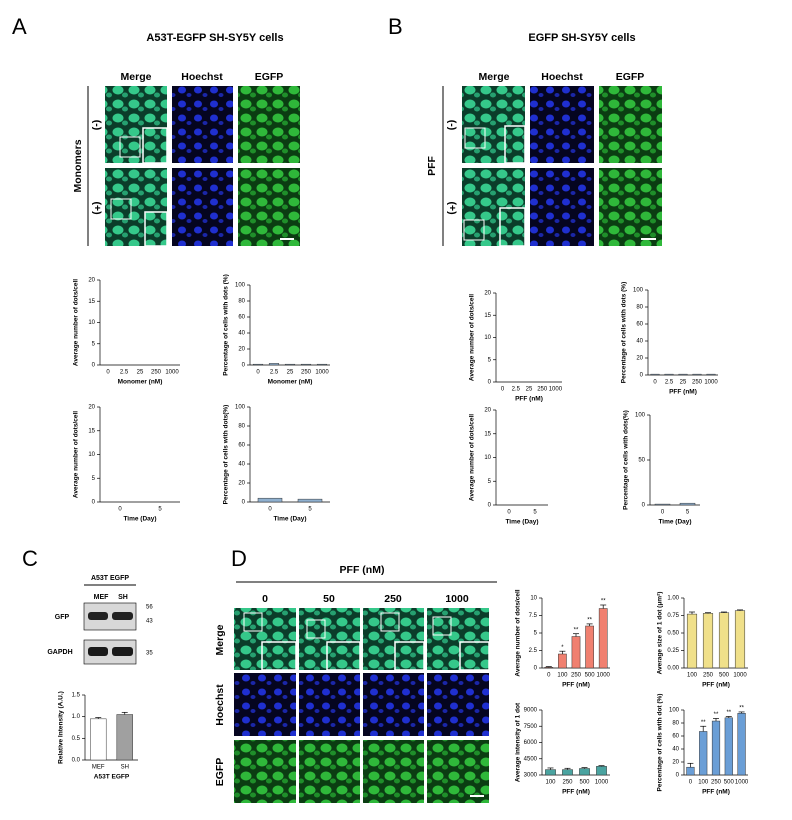 Image resolution: width=792 pixels, height=820 pixels. Describe the element at coordinates (457, 599) in the screenshot. I see `column-header: 1000` at that location.